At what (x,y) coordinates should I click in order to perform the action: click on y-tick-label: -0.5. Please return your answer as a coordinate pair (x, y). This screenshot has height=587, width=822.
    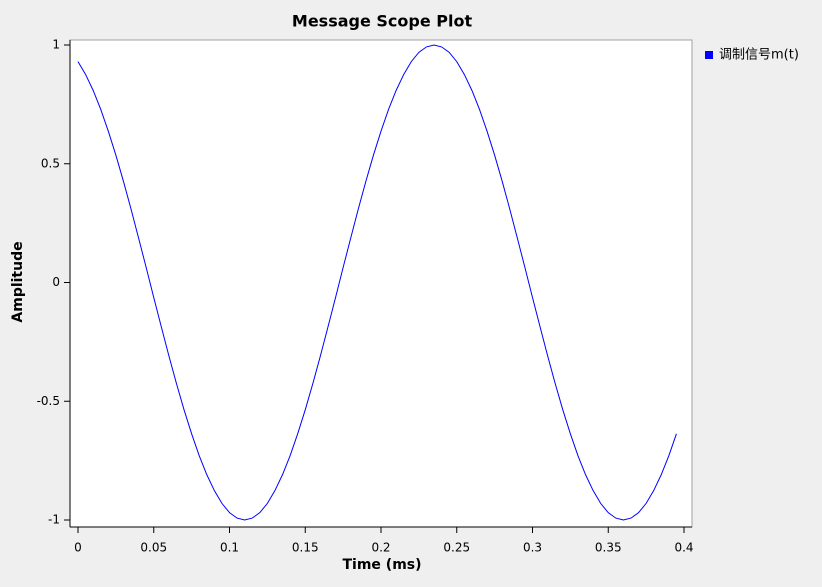
    Looking at the image, I should click on (48, 401).